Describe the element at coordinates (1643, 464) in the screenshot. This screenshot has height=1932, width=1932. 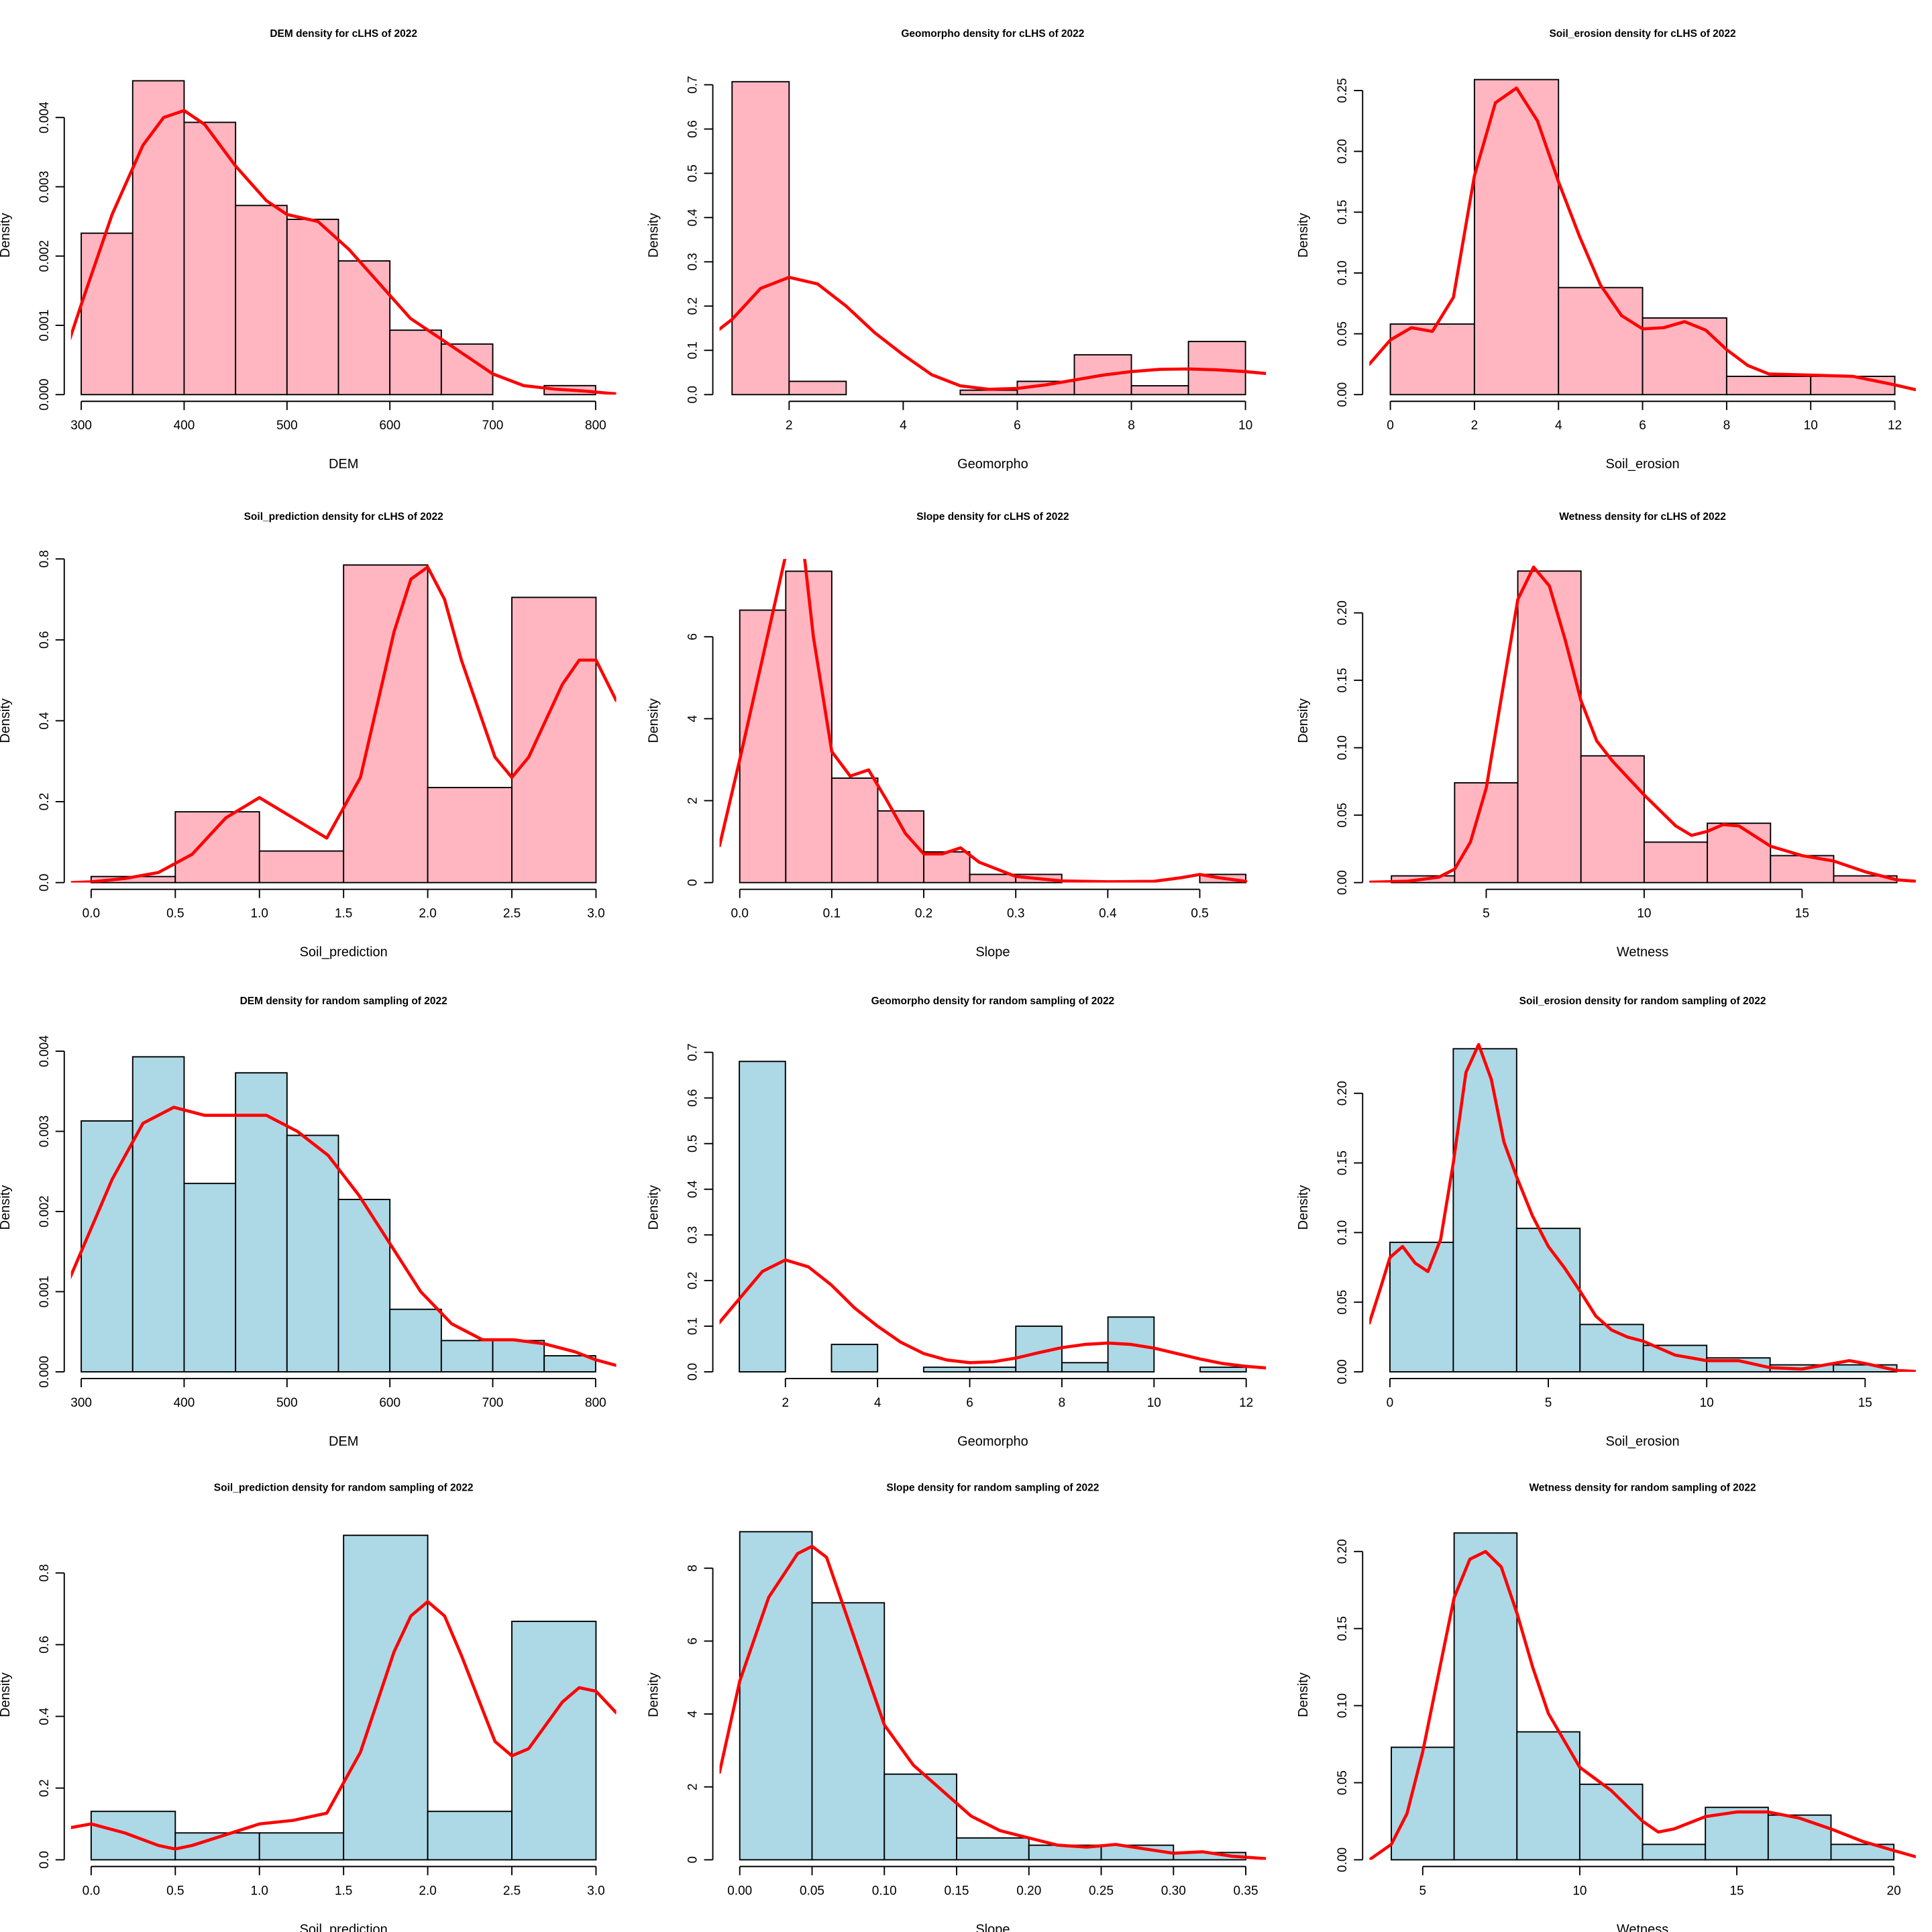
I see `x-axis-label: Soil_erosion` at that location.